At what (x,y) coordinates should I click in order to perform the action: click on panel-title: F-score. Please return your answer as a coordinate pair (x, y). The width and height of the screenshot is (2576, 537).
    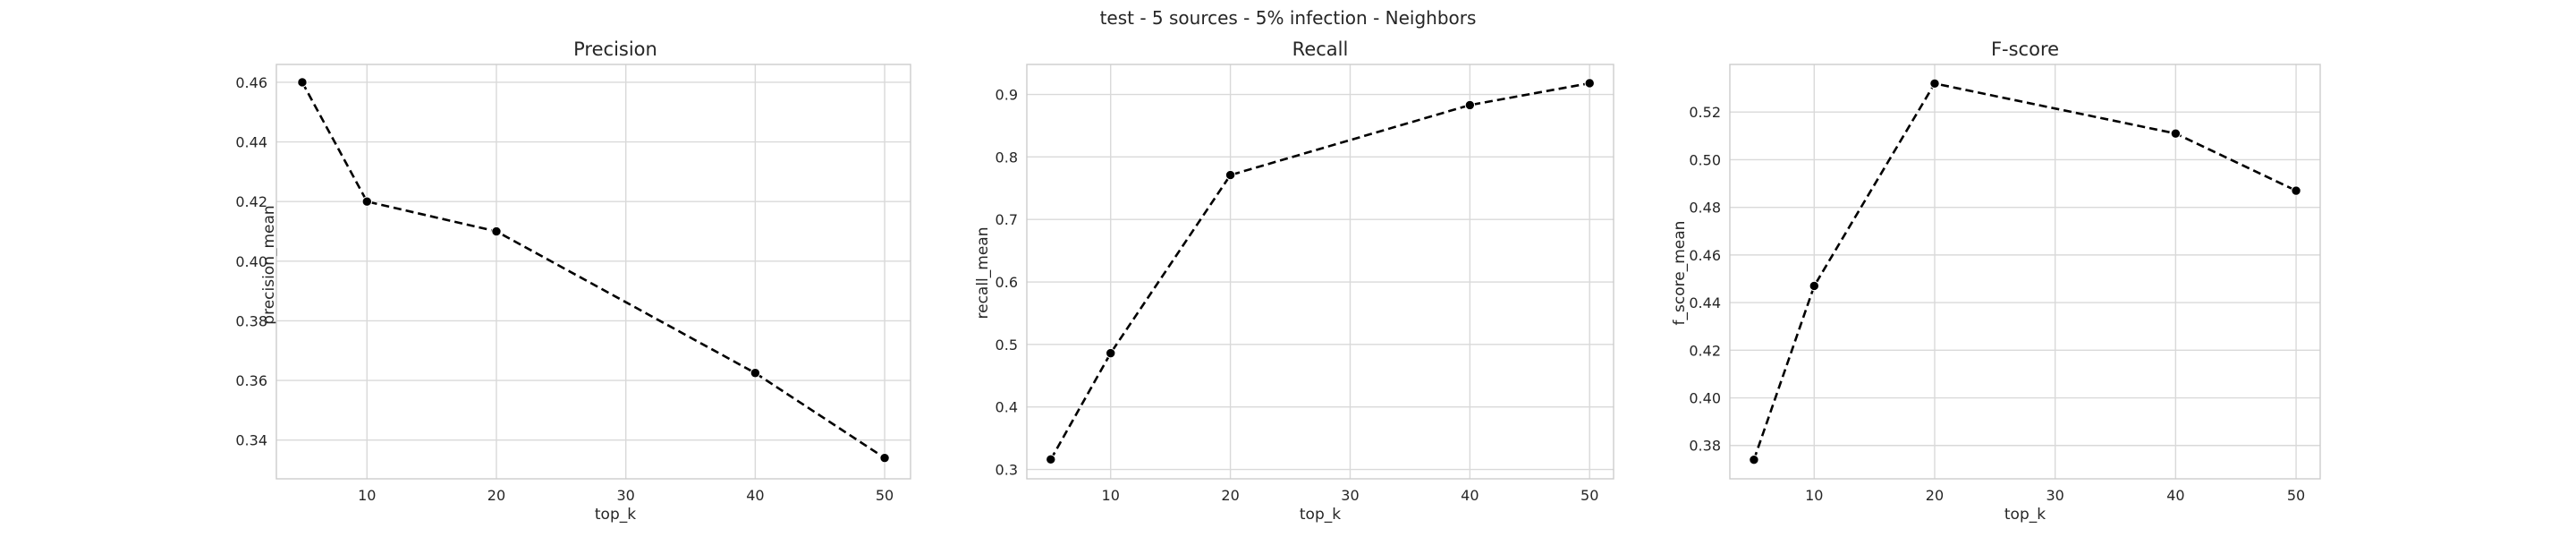
    Looking at the image, I should click on (2025, 49).